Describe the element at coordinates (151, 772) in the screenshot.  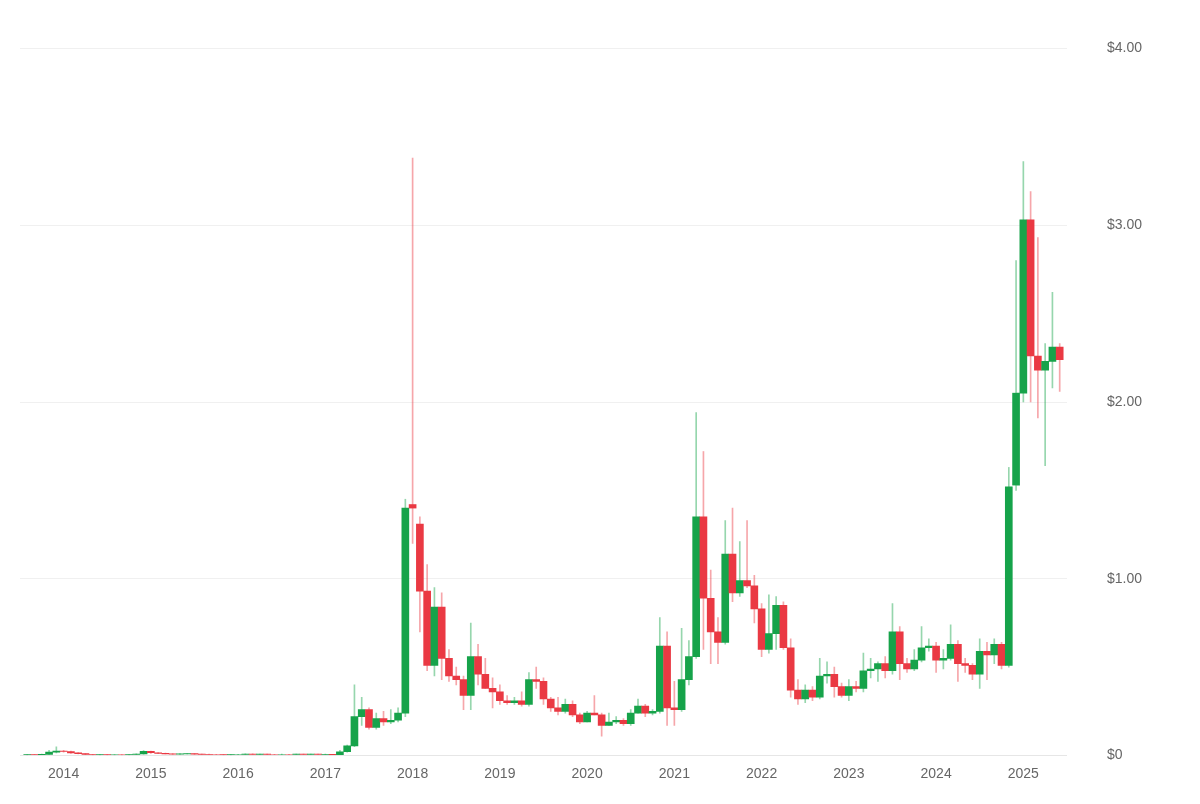
I see `x-tick-label: 2015` at that location.